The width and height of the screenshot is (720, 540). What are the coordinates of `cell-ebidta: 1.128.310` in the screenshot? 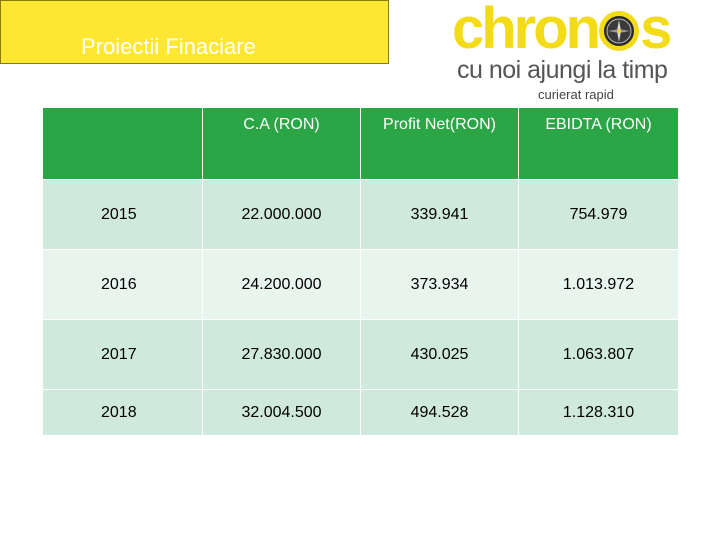 It's located at (598, 412).